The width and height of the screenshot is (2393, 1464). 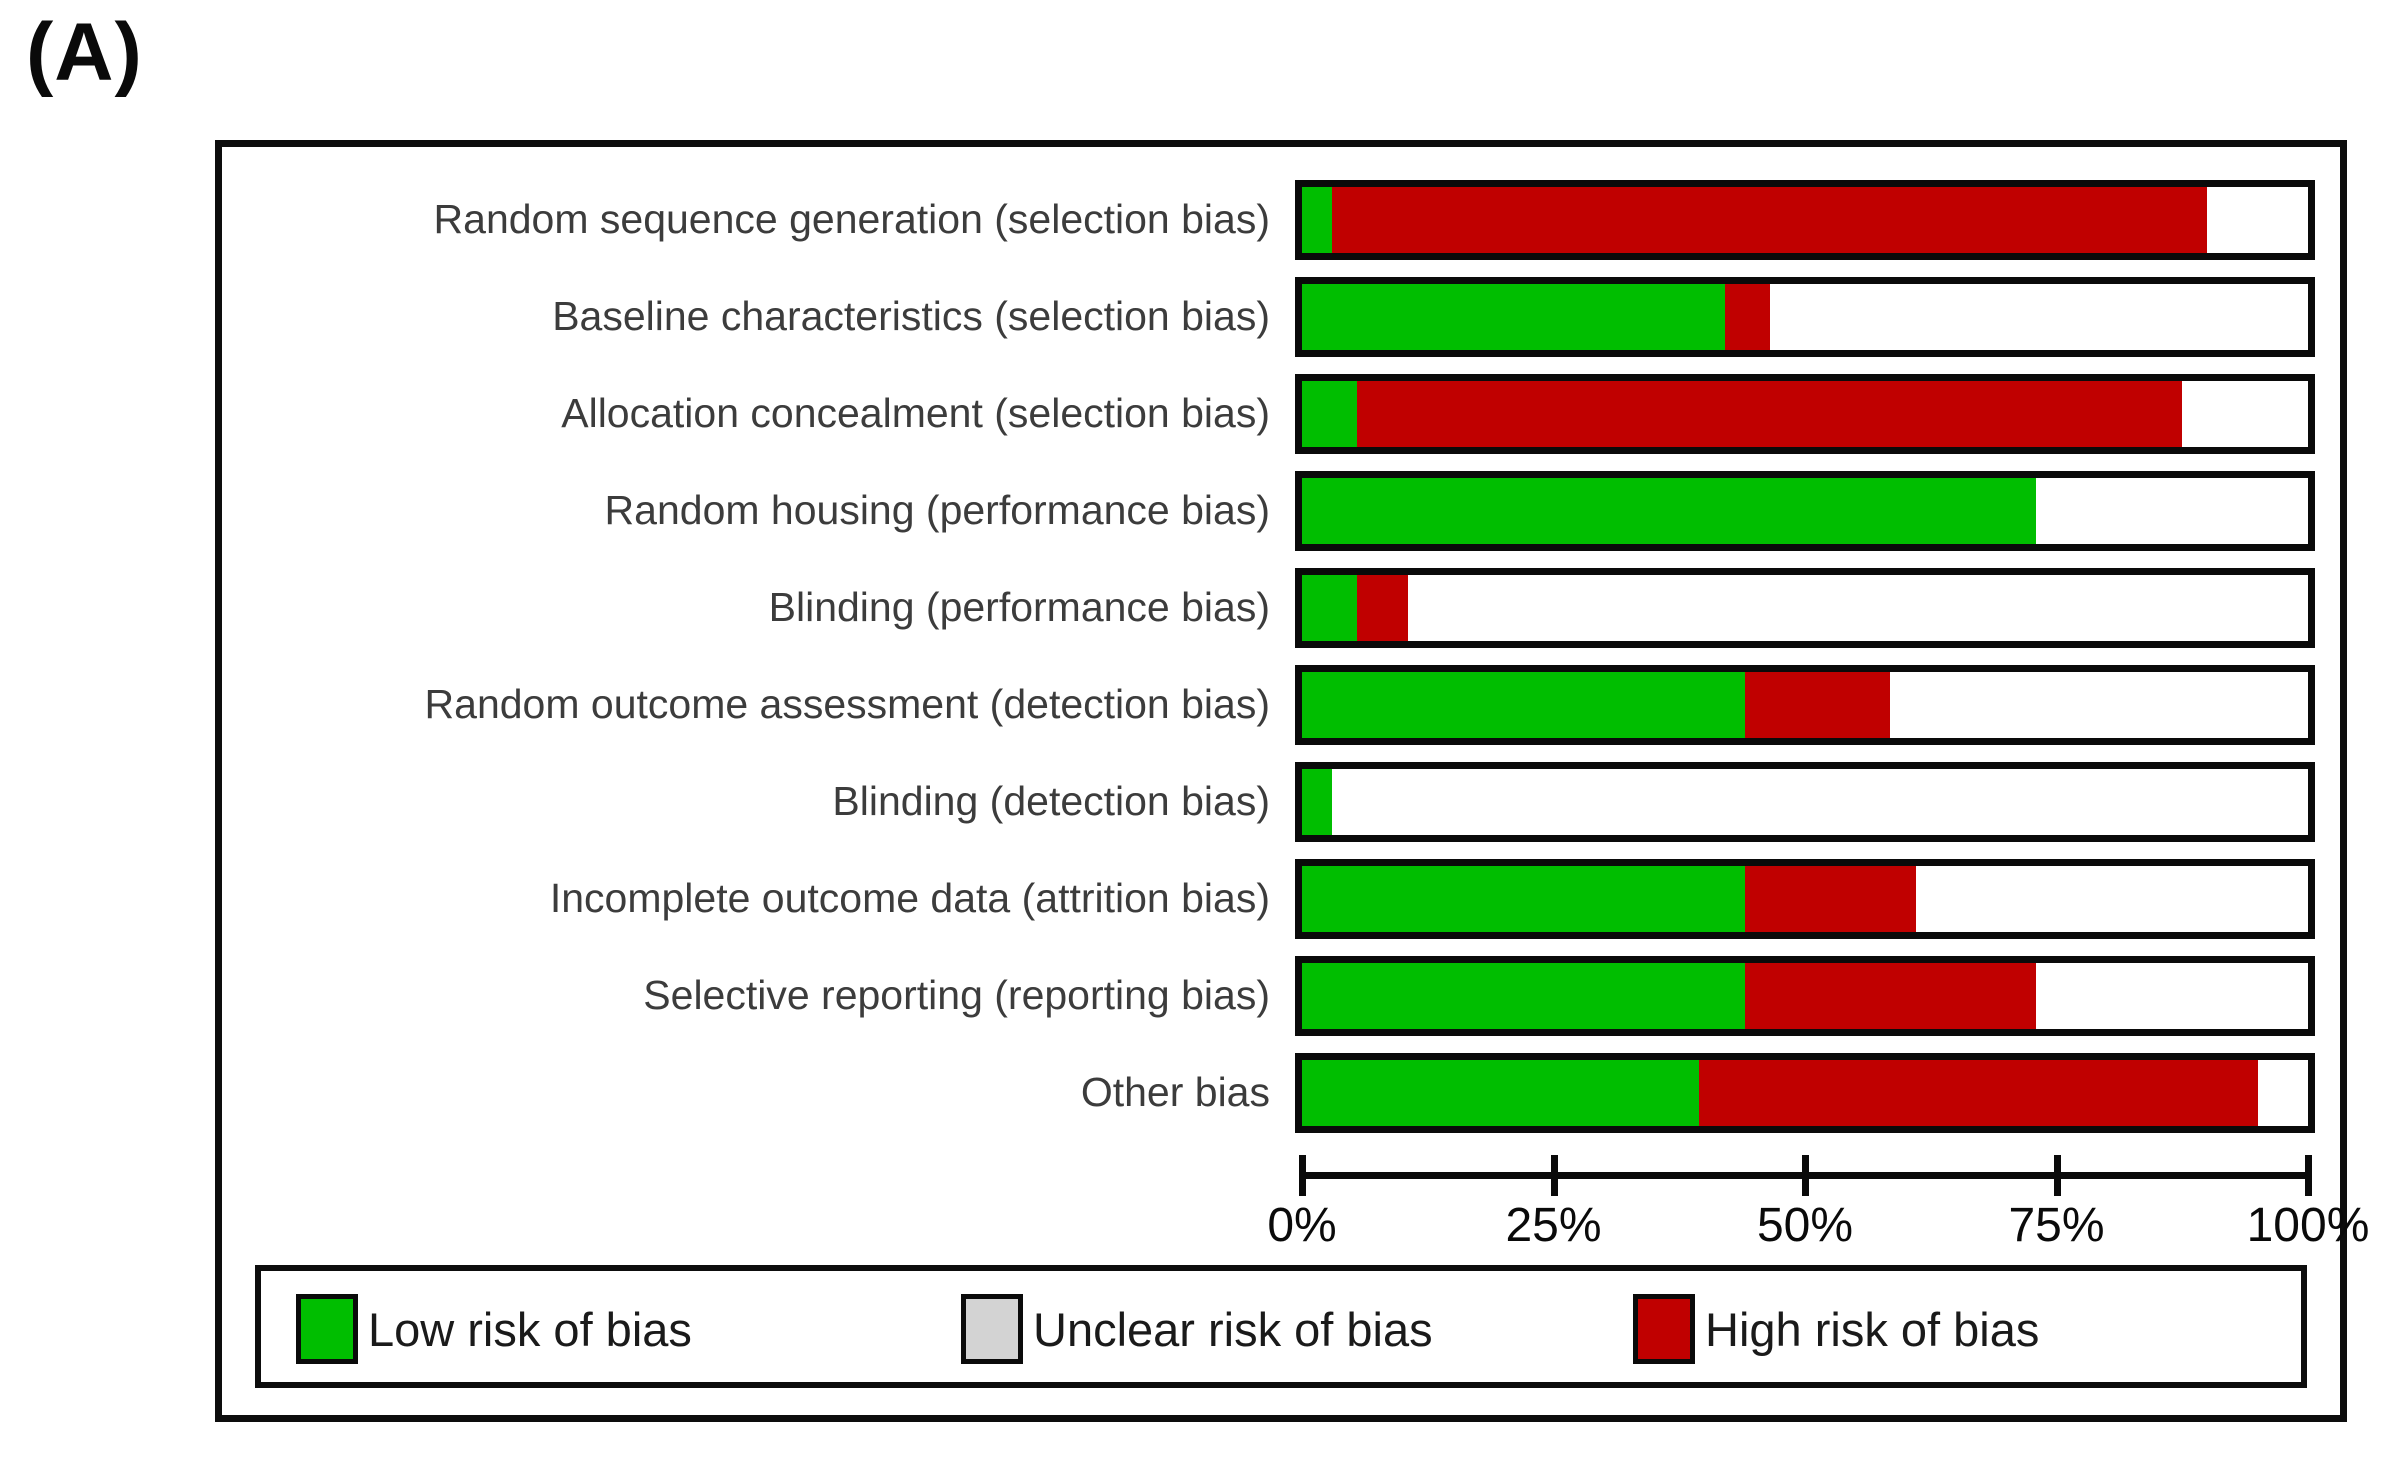 I want to click on legend-item: Low risk of bias, so click(x=494, y=1329).